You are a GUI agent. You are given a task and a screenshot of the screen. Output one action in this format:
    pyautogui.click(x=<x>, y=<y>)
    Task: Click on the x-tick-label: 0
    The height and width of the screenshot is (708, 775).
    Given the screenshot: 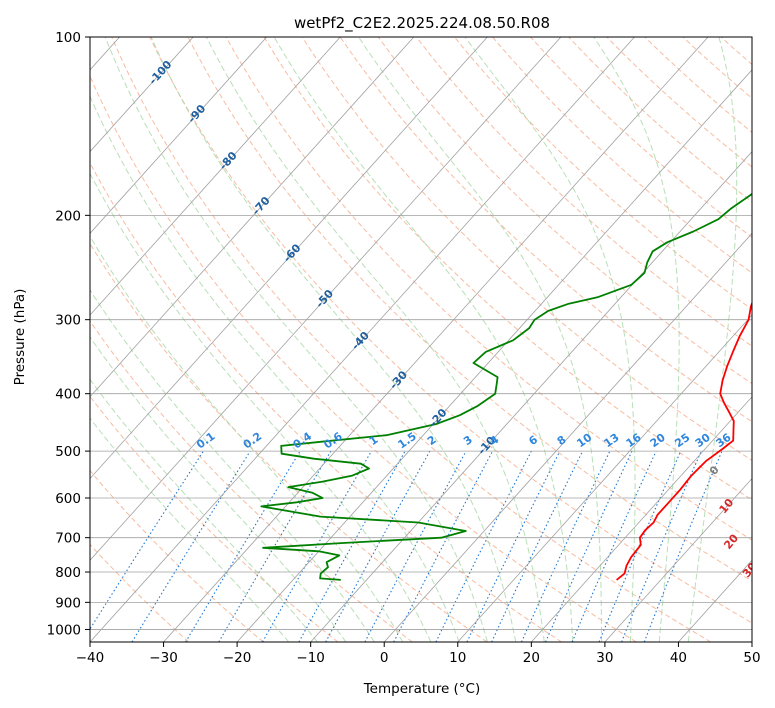 What is the action you would take?
    pyautogui.click(x=384, y=658)
    